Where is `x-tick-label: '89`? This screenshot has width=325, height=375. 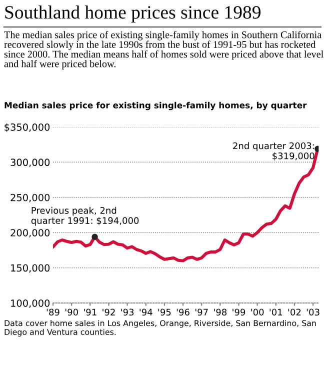 x-tick-label: '89 is located at coordinates (53, 312).